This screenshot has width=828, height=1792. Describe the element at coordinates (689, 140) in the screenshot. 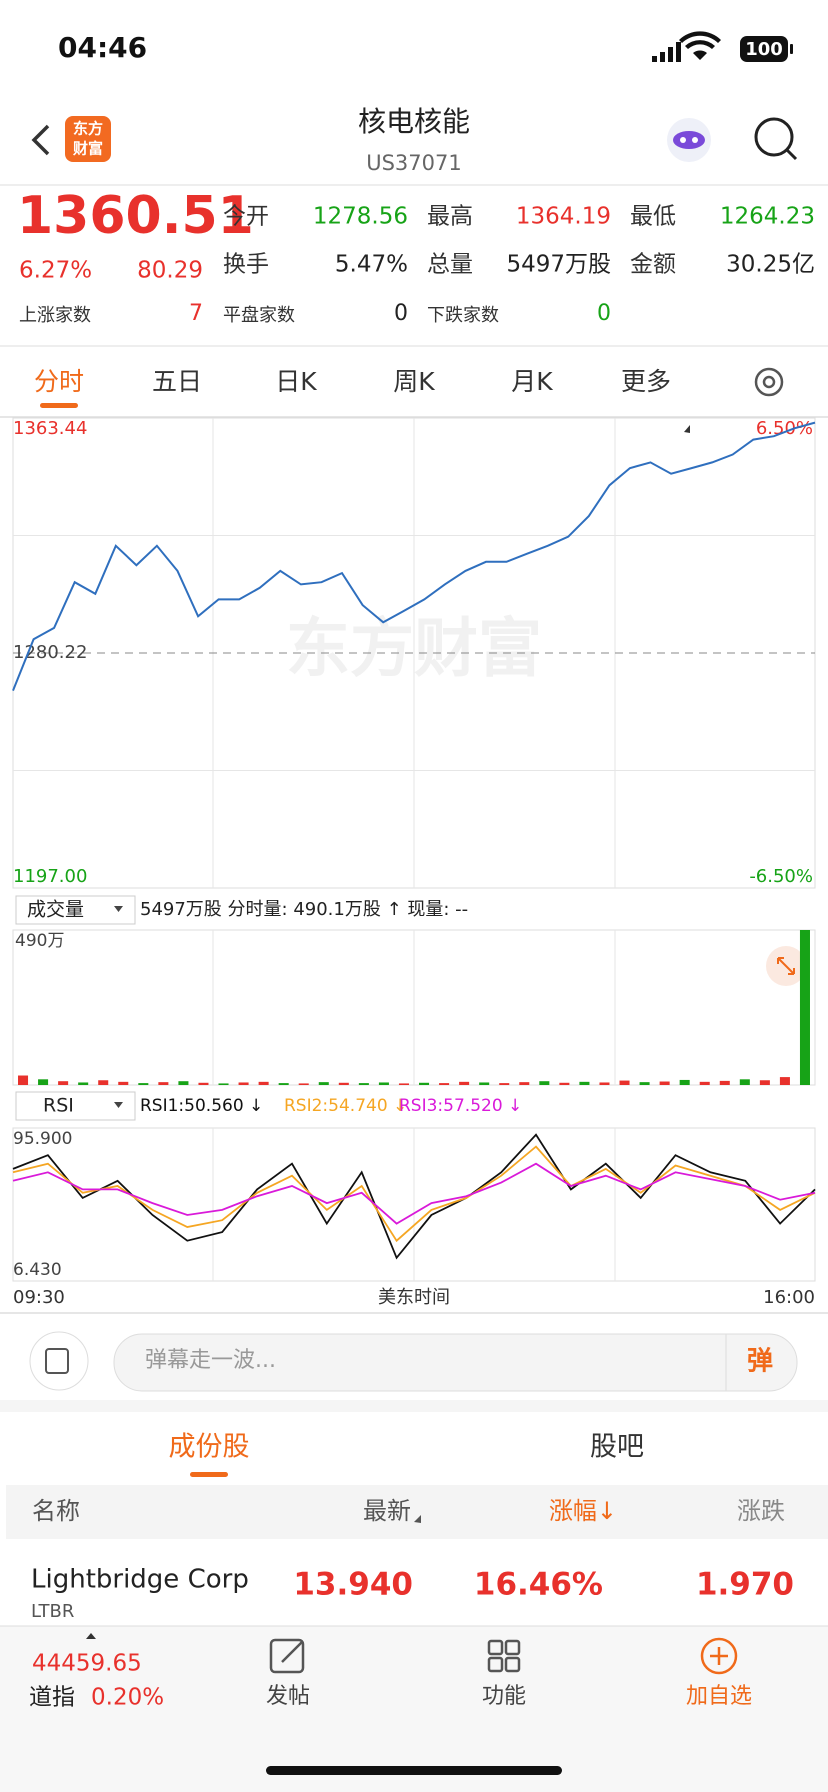

I see `assistant-icon` at that location.